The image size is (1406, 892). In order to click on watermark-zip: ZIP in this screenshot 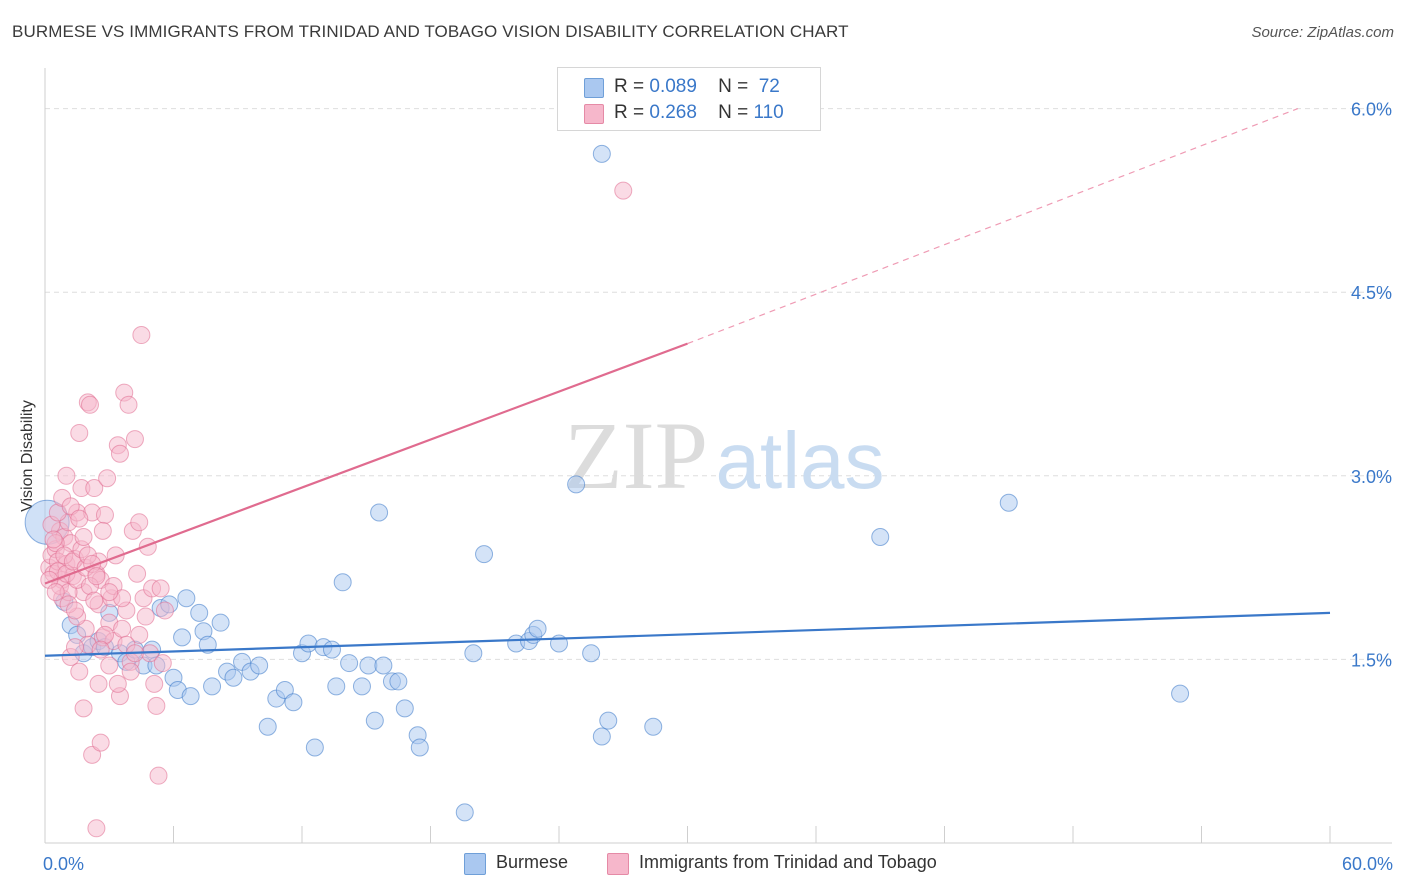, I will do `click(636, 455)`.